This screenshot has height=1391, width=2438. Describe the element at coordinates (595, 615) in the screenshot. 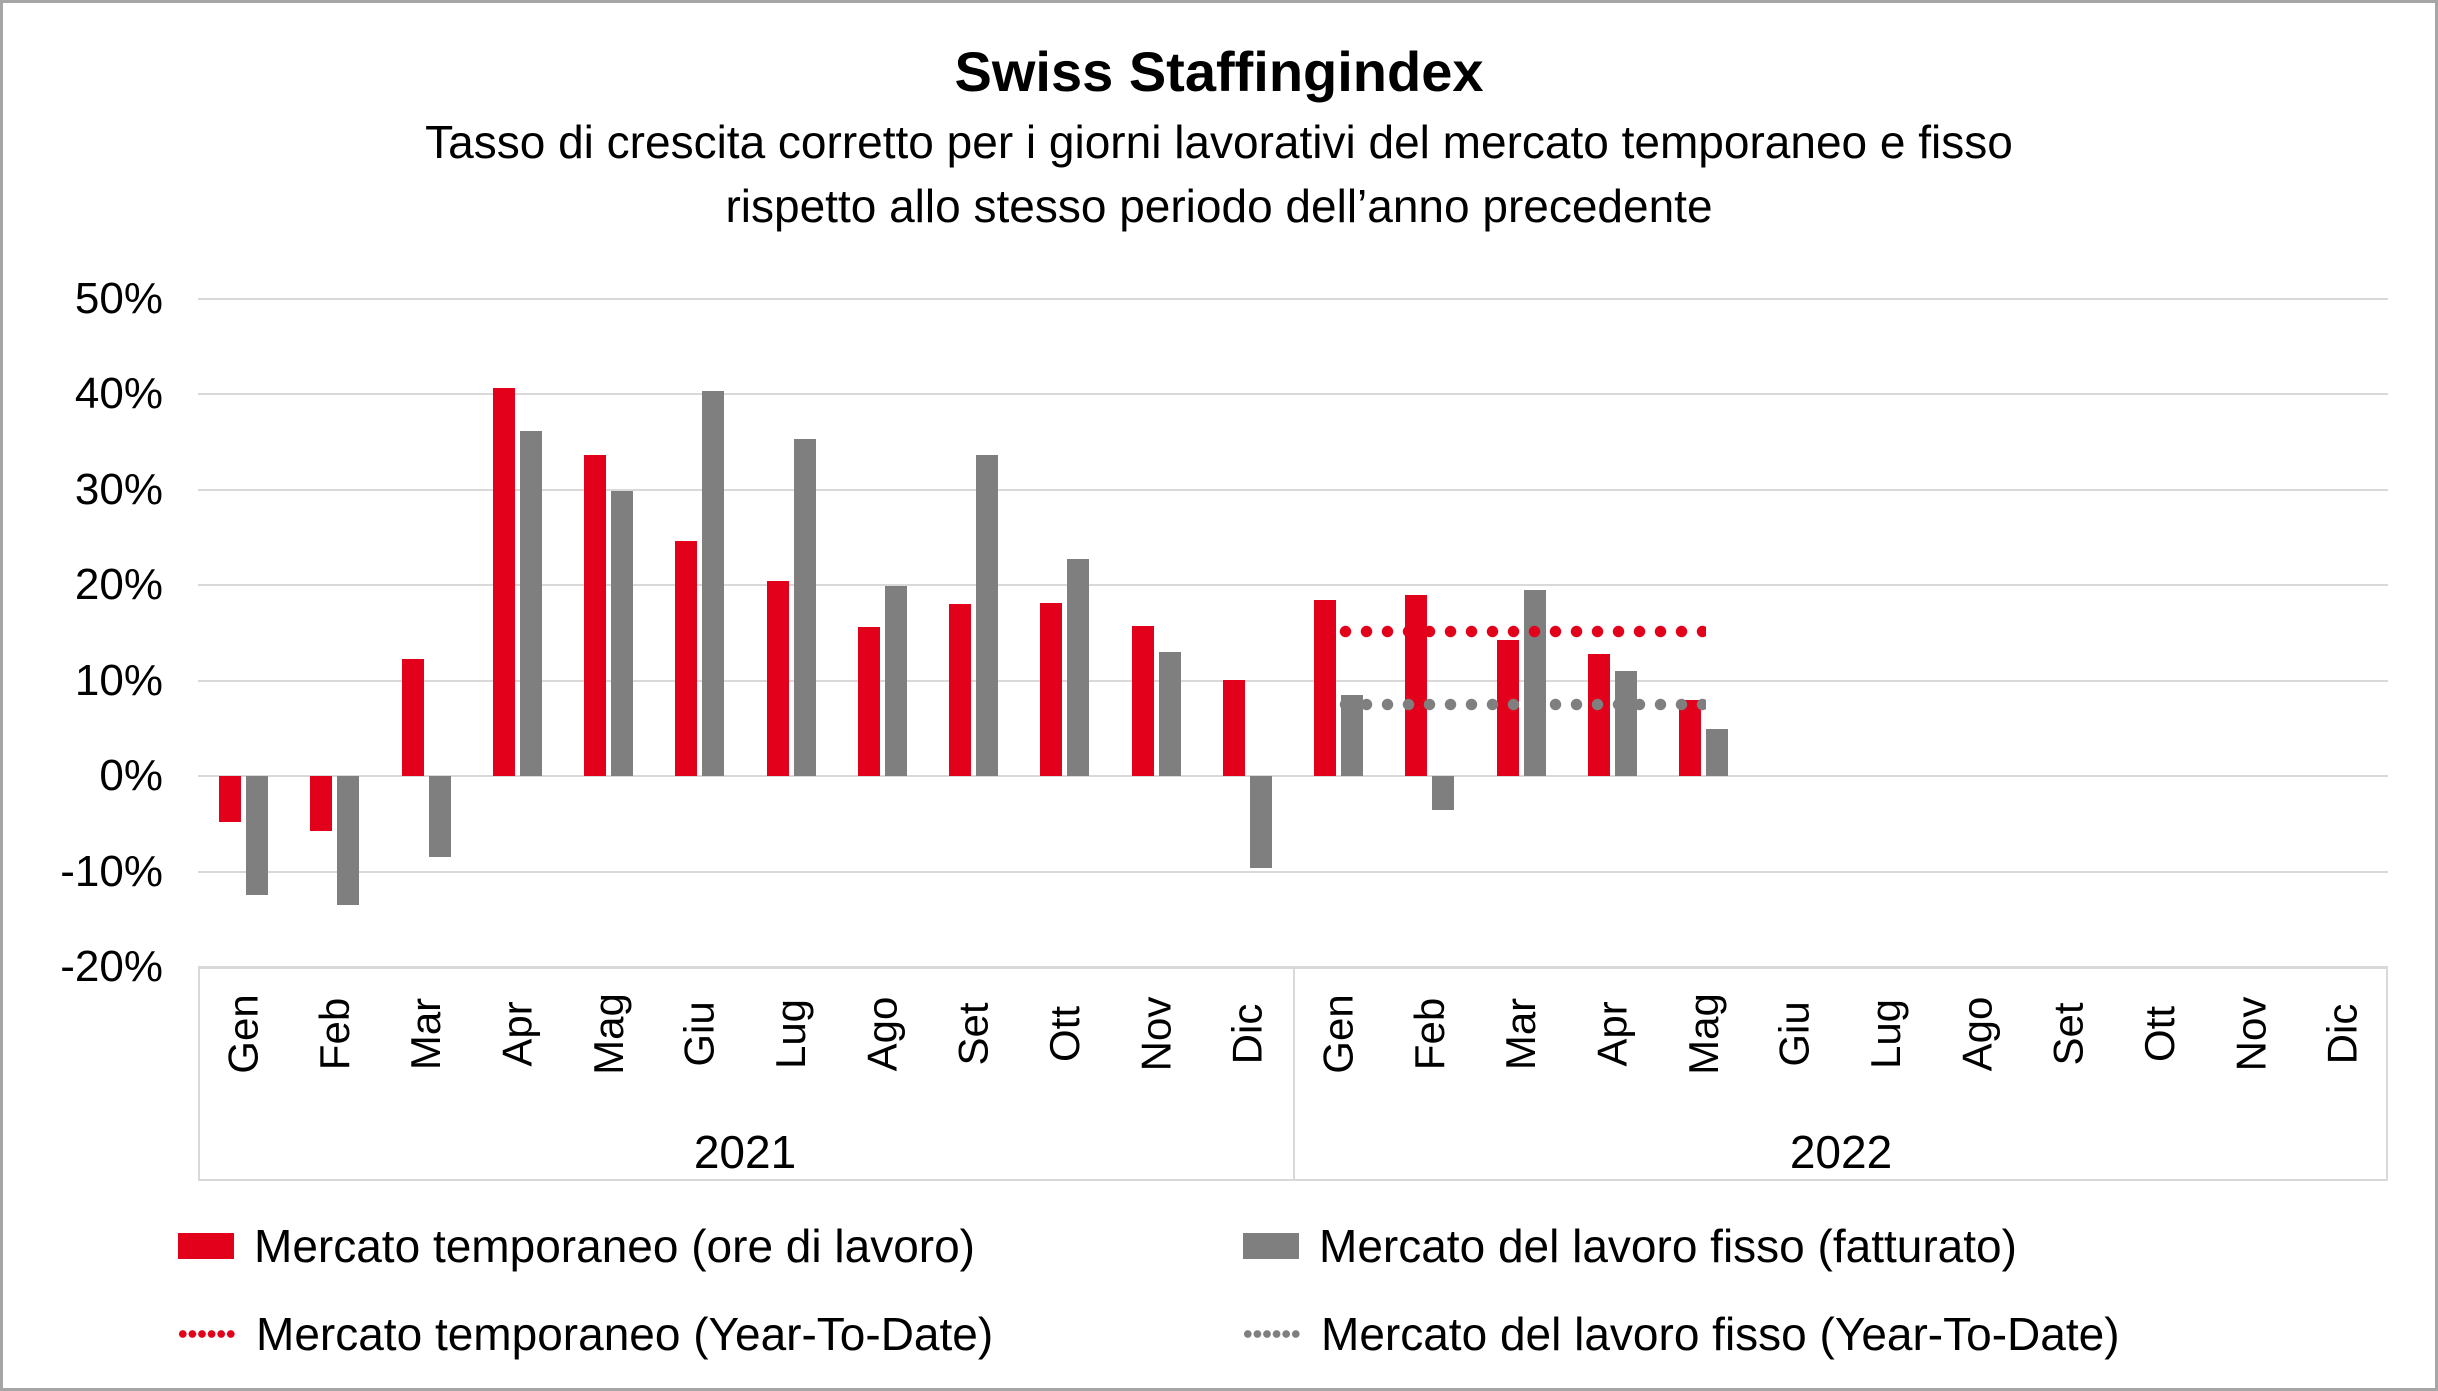

I see `bar-temporaneo-mag-2021` at that location.